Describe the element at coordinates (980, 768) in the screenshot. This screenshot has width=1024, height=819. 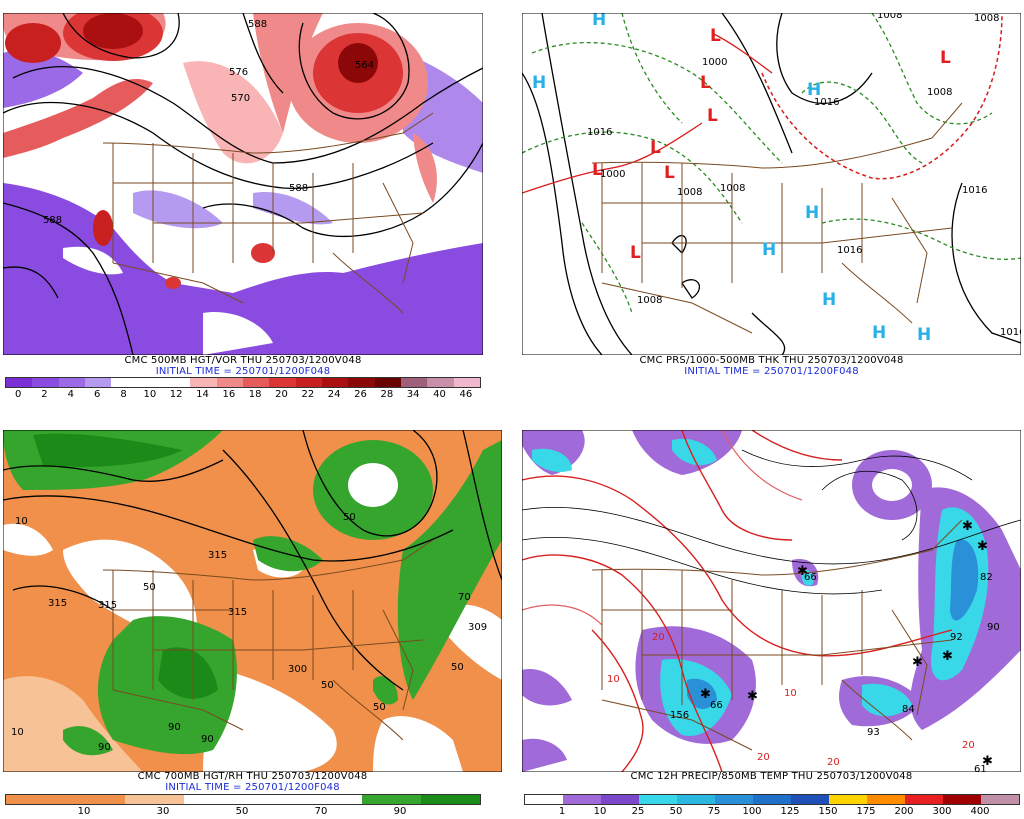
I see `precip-label: 61` at that location.